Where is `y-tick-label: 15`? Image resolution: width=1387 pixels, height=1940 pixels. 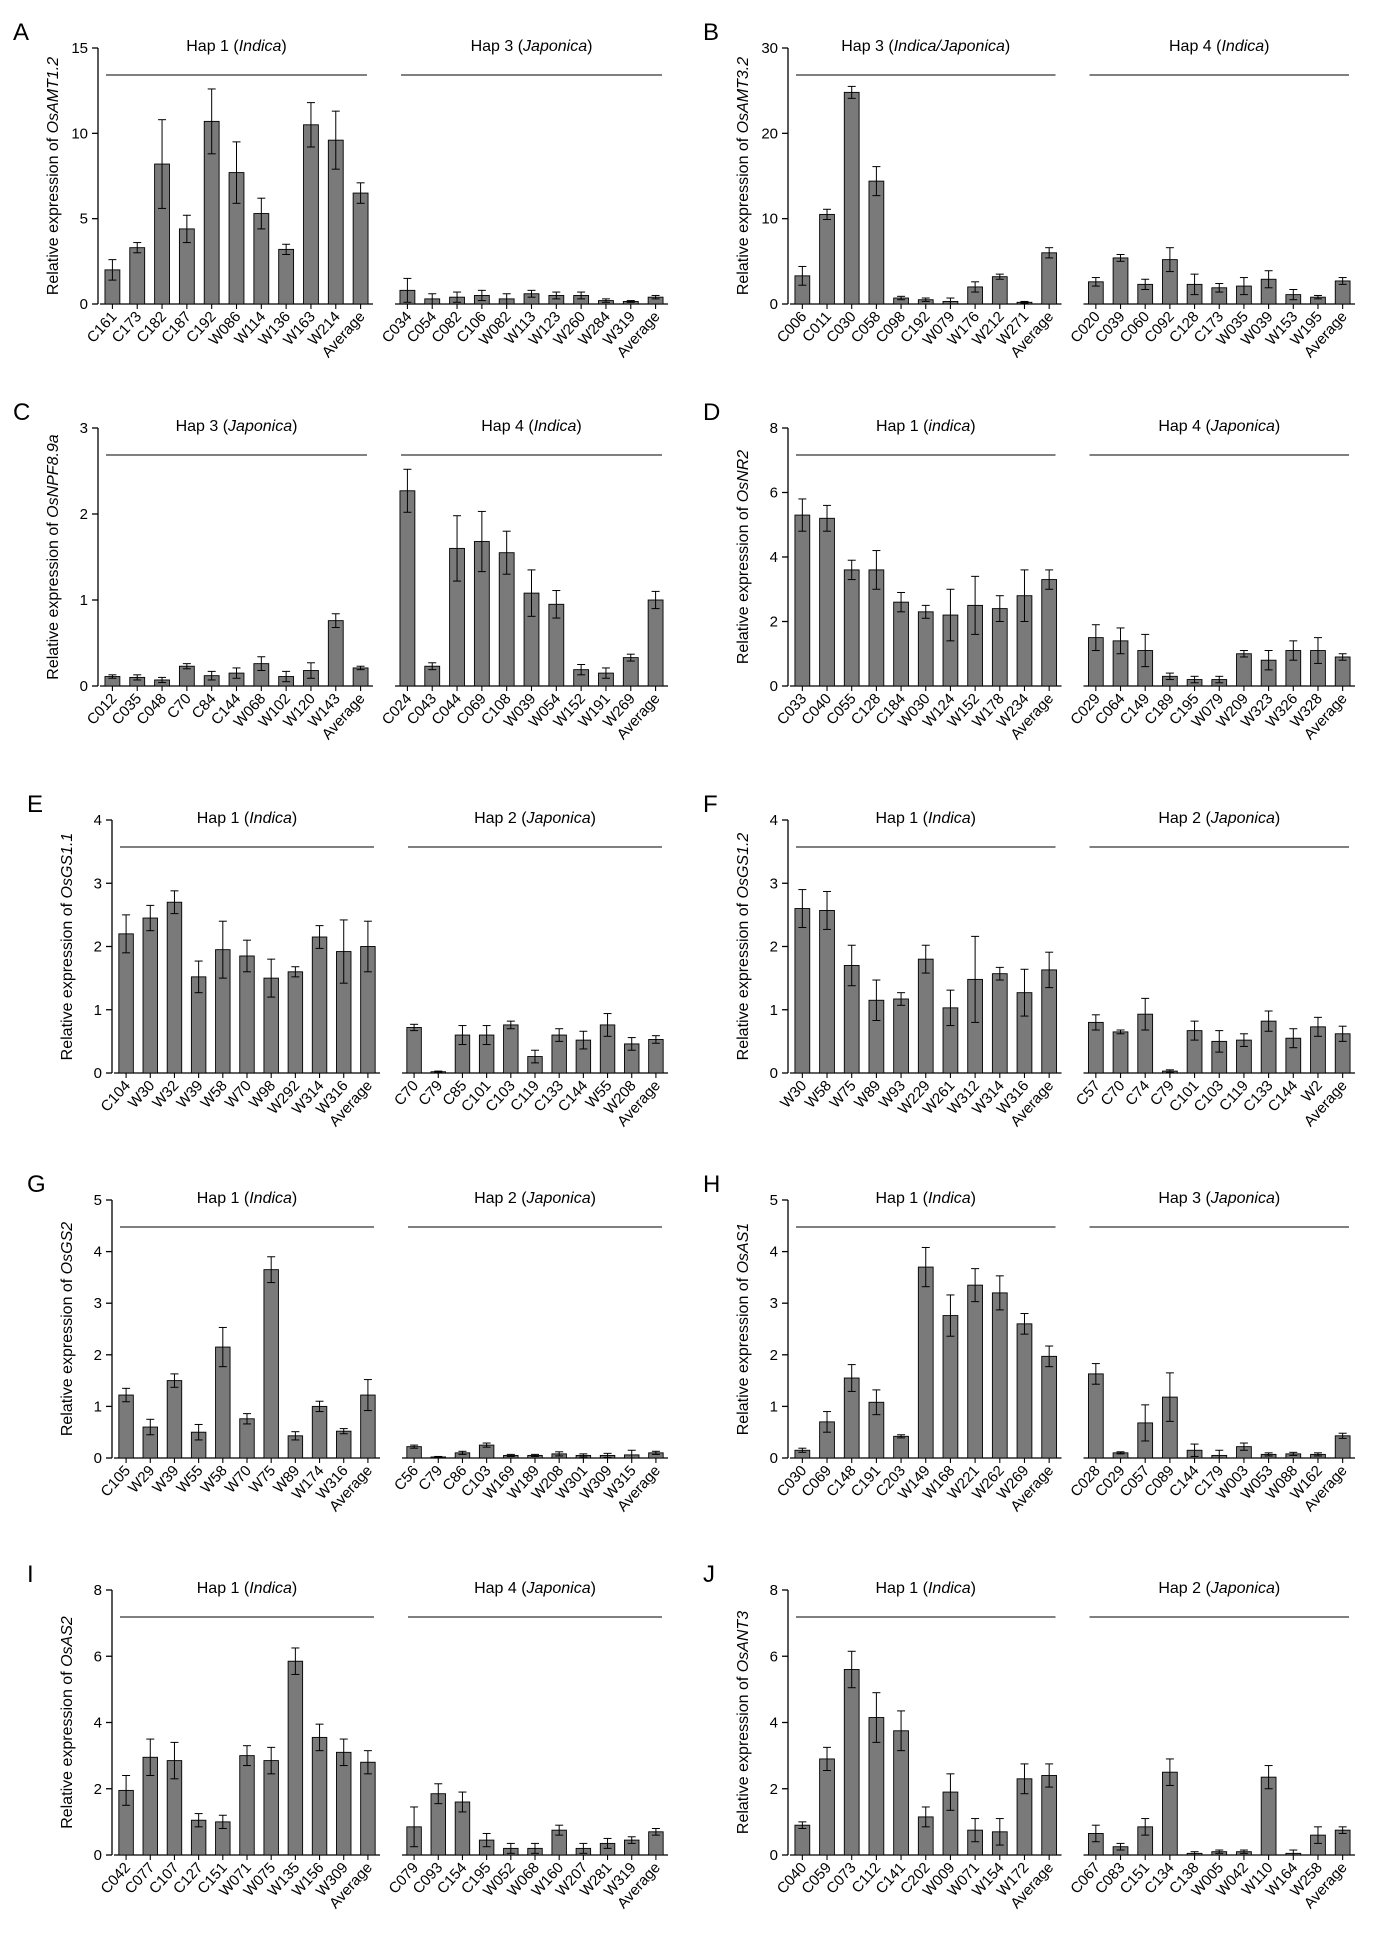
y-tick-label: 15 is located at coordinates (79, 48).